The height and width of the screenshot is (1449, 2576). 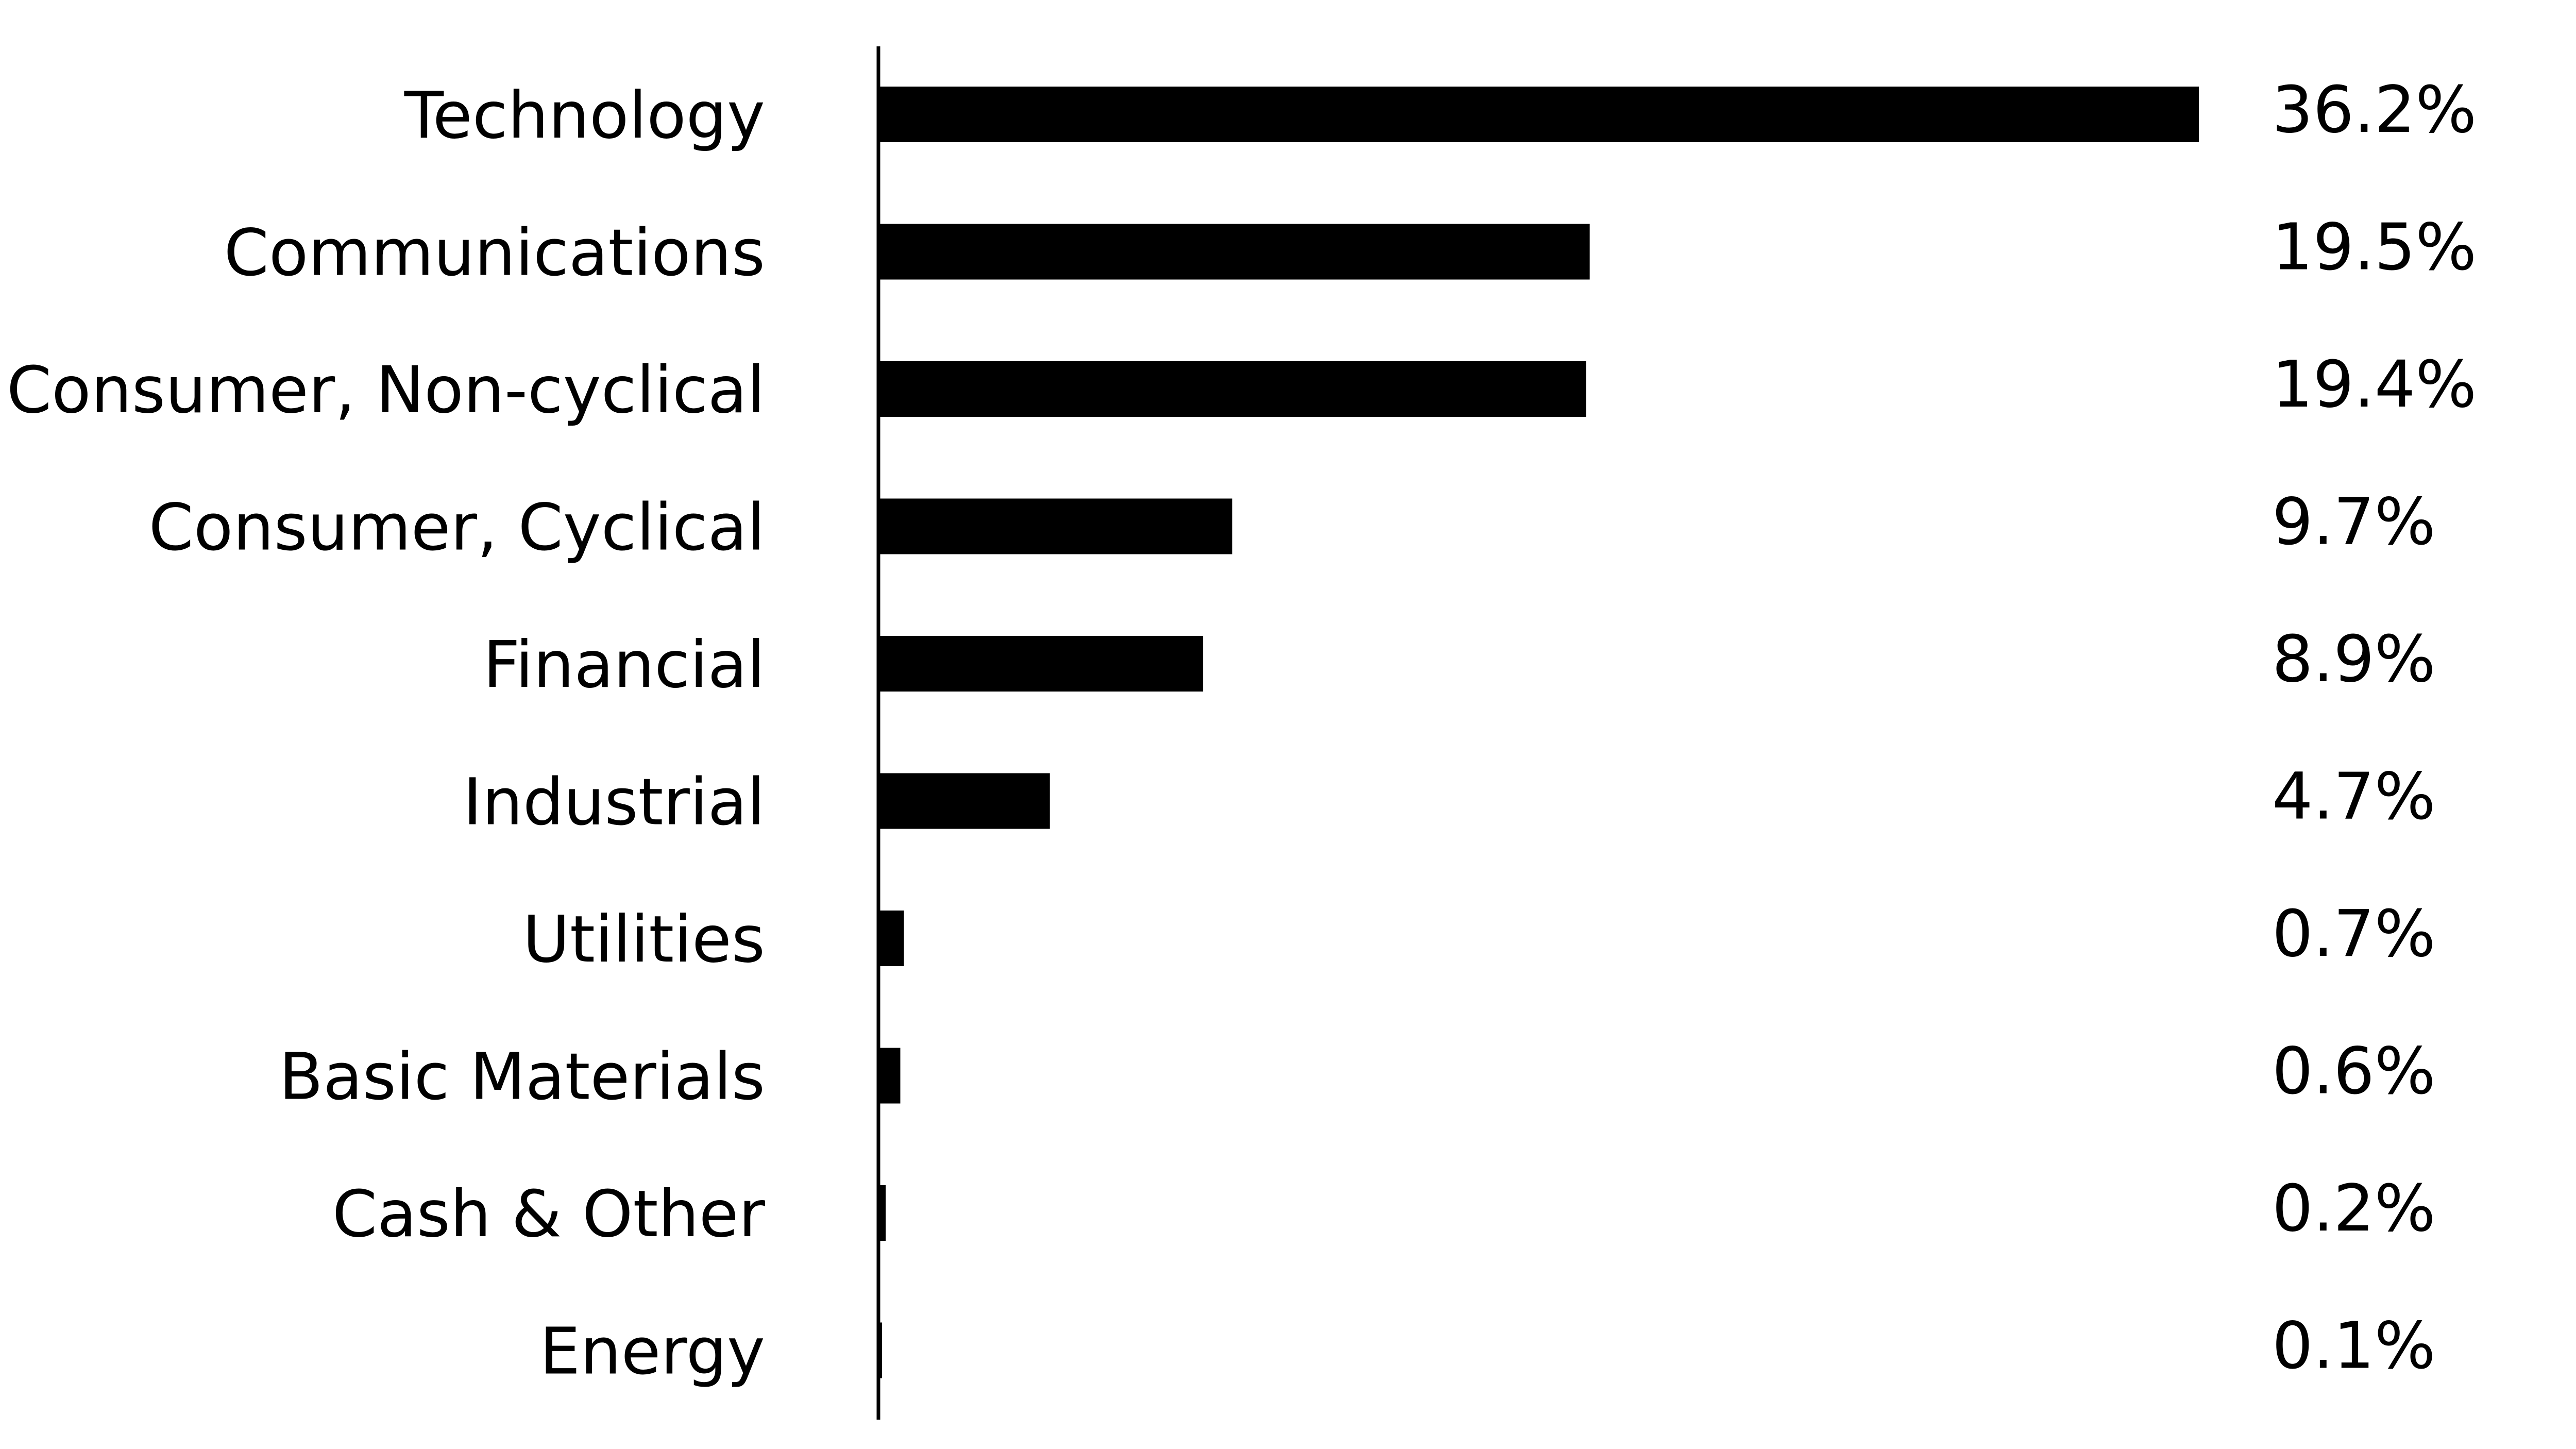 I want to click on value-label-communications: 19.5%, so click(x=2374, y=247).